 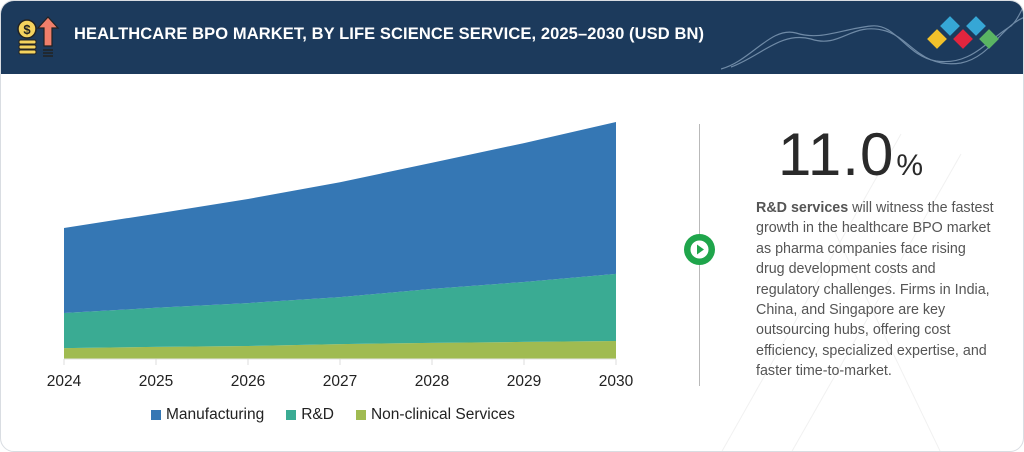 What do you see at coordinates (291, 415) in the screenshot?
I see `legend-swatch-rnd` at bounding box center [291, 415].